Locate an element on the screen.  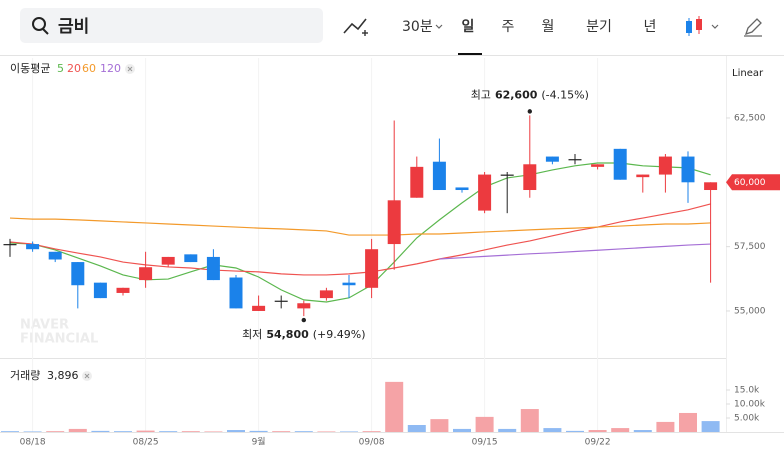
x-tick-label: 09/22 is located at coordinates (598, 443).